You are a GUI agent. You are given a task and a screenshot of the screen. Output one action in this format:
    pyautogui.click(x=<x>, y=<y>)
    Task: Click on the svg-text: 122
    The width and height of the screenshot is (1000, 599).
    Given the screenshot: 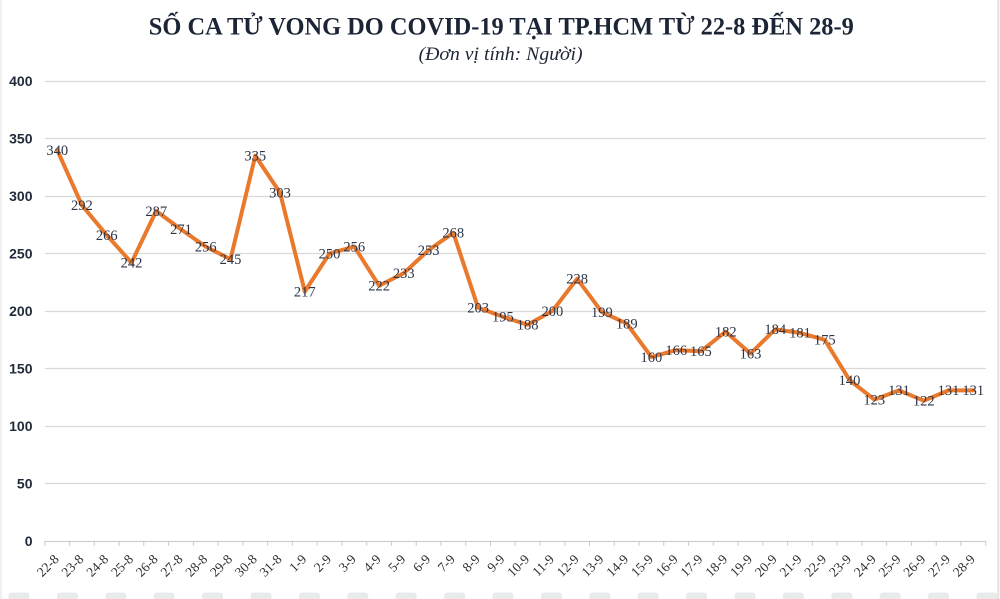 What is the action you would take?
    pyautogui.click(x=924, y=402)
    